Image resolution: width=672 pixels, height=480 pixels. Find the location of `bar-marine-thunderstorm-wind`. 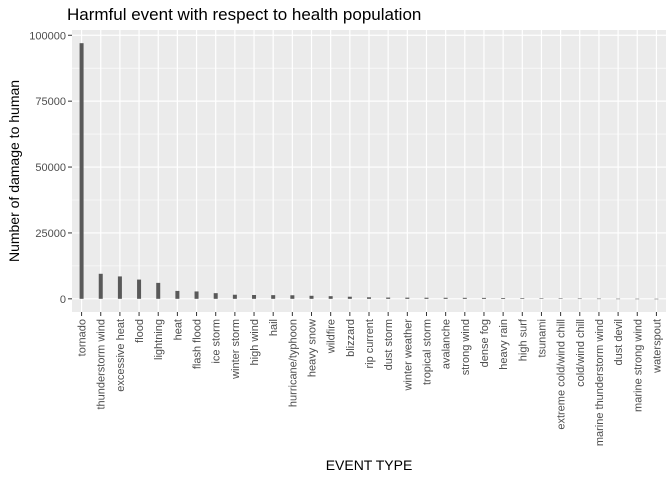

bar-marine-thunderstorm-wind is located at coordinates (598, 299).